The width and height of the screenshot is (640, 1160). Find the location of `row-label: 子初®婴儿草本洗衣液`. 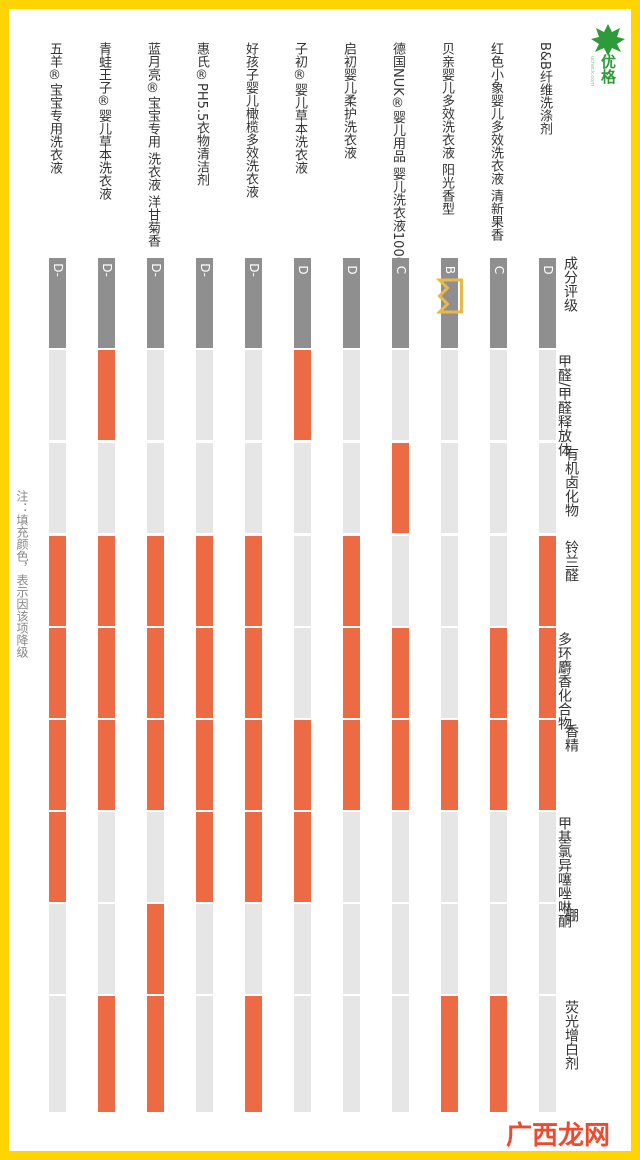

row-label: 子初®婴儿草本洗衣液 is located at coordinates (299, 108).